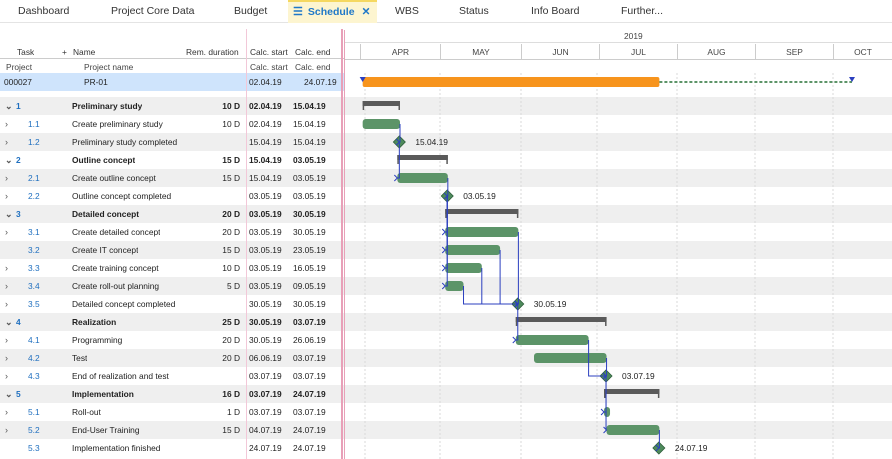  What do you see at coordinates (309, 250) in the screenshot?
I see `task-calc-end: 23.05.19` at bounding box center [309, 250].